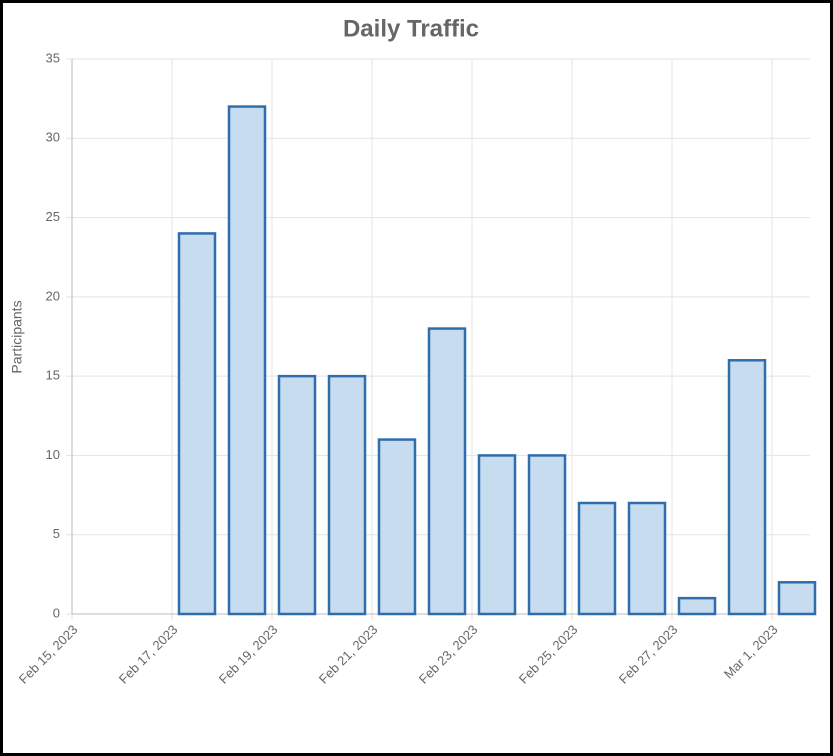 Image resolution: width=833 pixels, height=756 pixels. Describe the element at coordinates (56, 533) in the screenshot. I see `y-tick-label: 5` at that location.